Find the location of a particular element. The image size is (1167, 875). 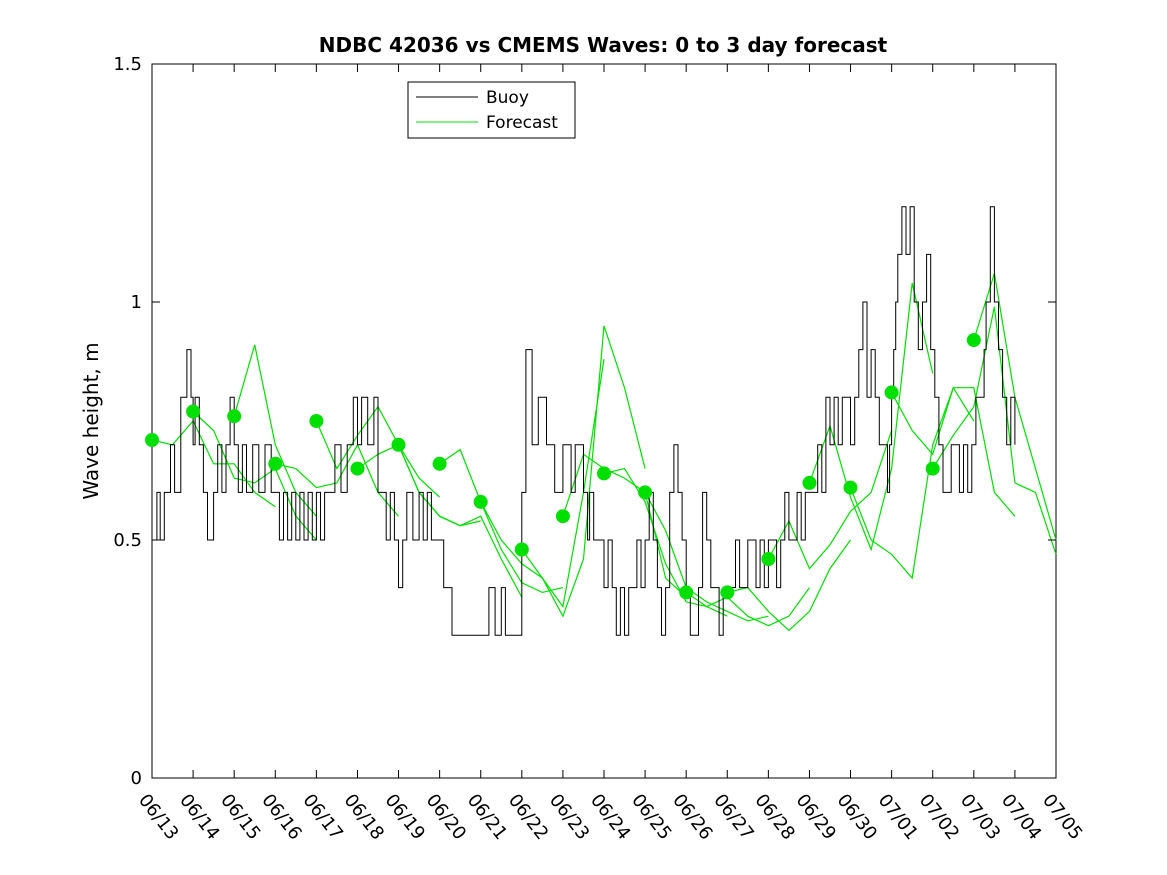

legend: Buoy Forecast is located at coordinates (491, 110).